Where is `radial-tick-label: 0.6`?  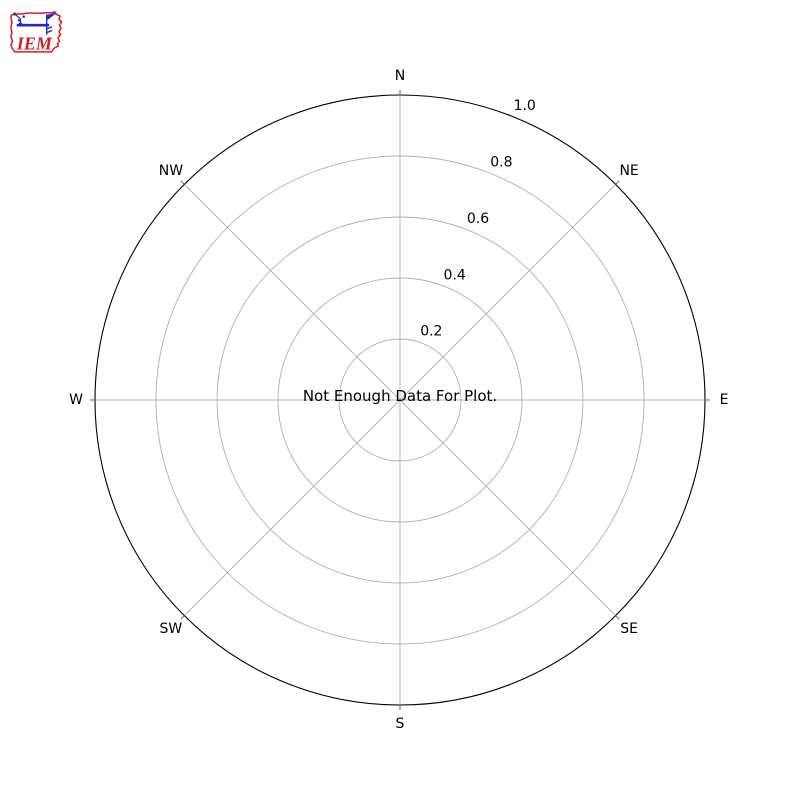 radial-tick-label: 0.6 is located at coordinates (478, 219).